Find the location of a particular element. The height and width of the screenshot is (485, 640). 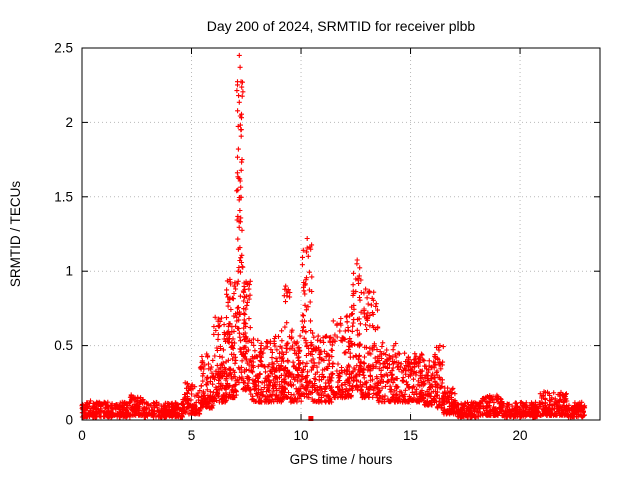

y-tick-label: 1.5 is located at coordinates (63, 196).